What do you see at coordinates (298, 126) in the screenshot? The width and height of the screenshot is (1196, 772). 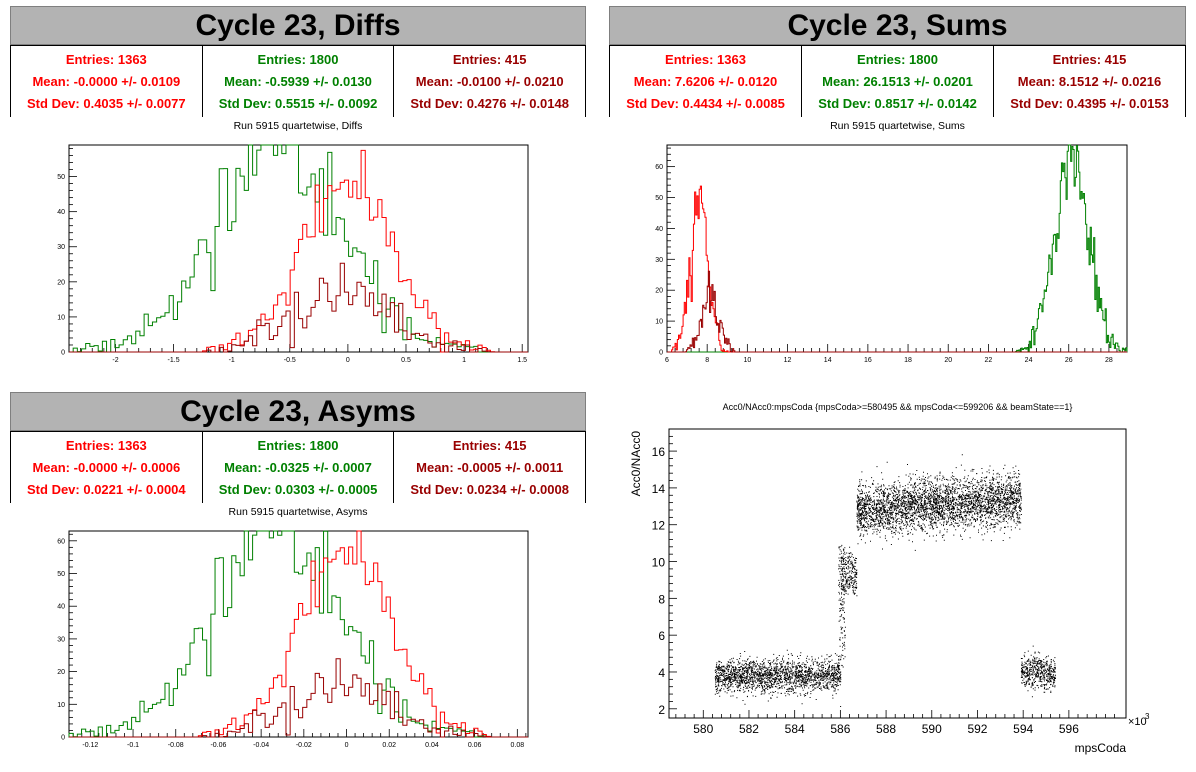 I see `diffs-subtitle: Run 5915 quartetwise, Diffs` at bounding box center [298, 126].